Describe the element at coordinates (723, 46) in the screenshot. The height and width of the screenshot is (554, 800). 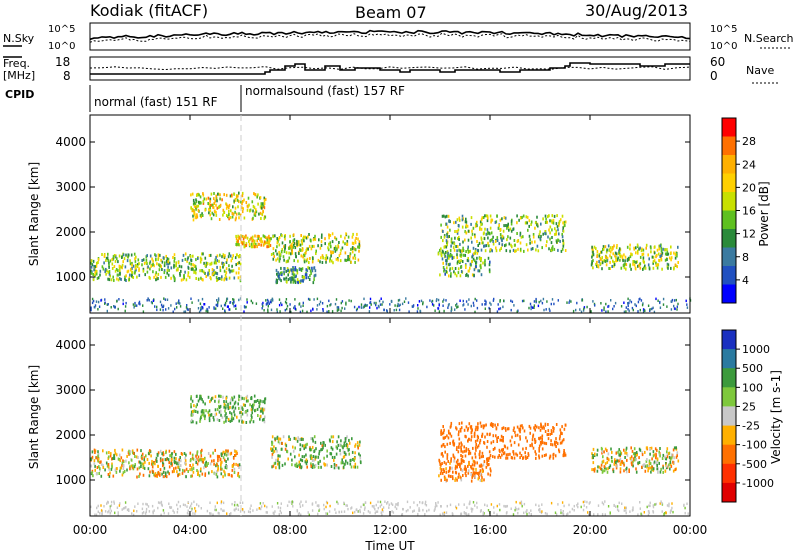
I see `nsearch-tick-bottom: 10^0` at that location.